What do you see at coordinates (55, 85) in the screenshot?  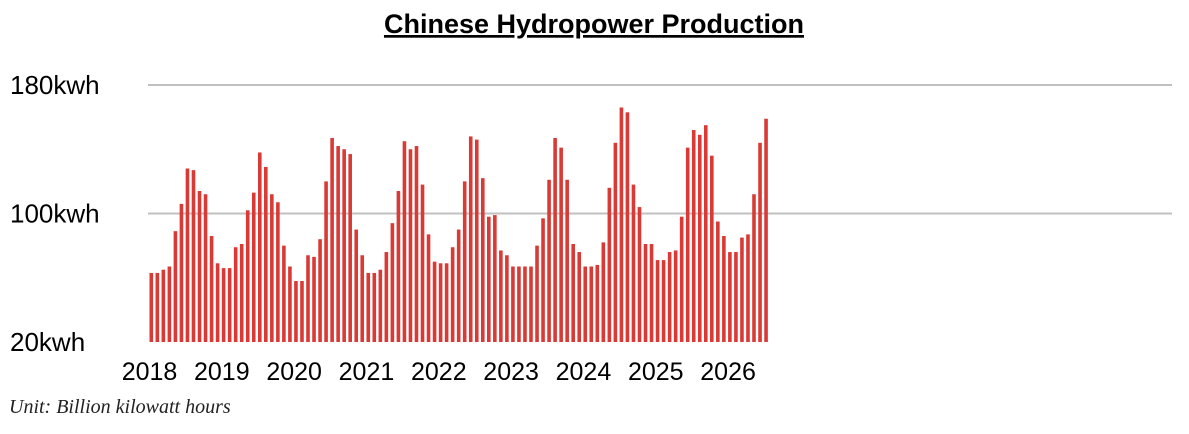 I see `y-tick-label: 180kwh` at bounding box center [55, 85].